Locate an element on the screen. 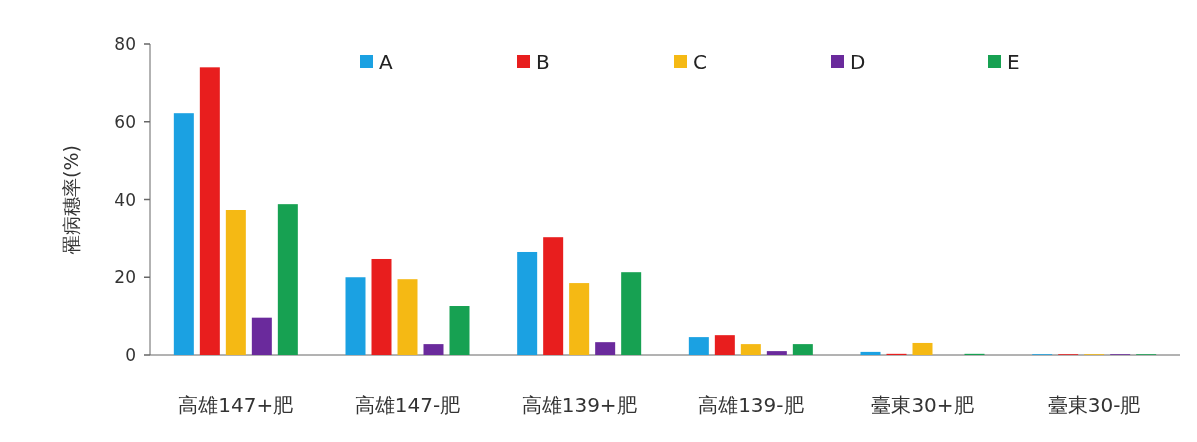 The width and height of the screenshot is (1197, 442). y-tick-label: 40 is located at coordinates (125, 199).